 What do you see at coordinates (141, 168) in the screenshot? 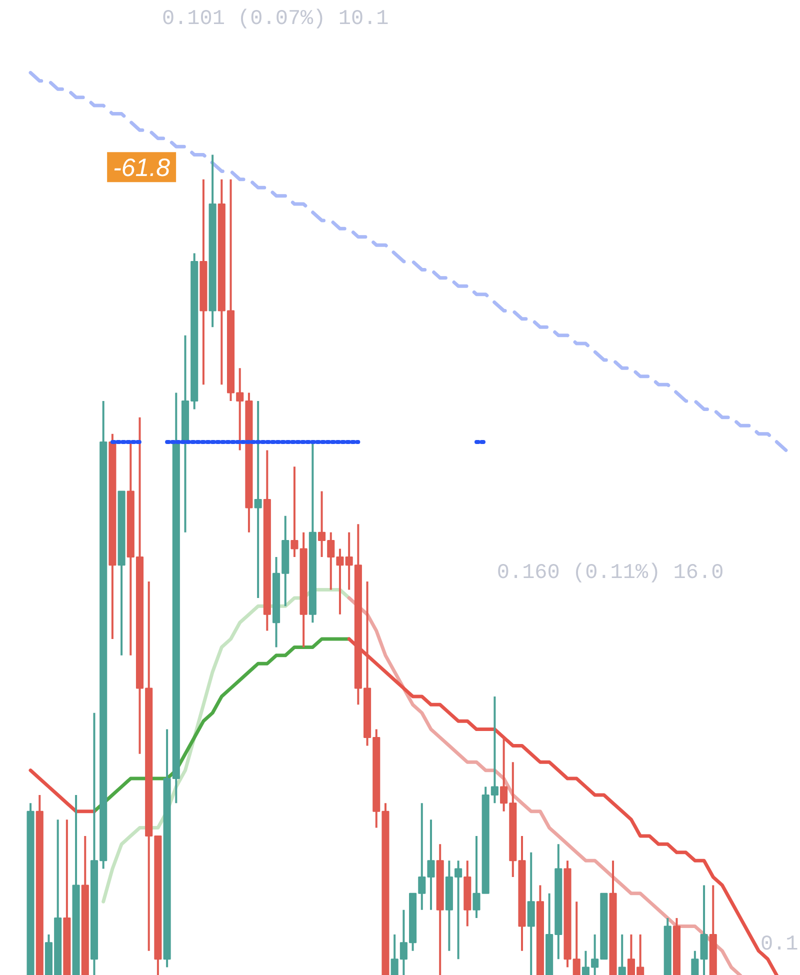
I see `annotation: -61.8` at bounding box center [141, 168].